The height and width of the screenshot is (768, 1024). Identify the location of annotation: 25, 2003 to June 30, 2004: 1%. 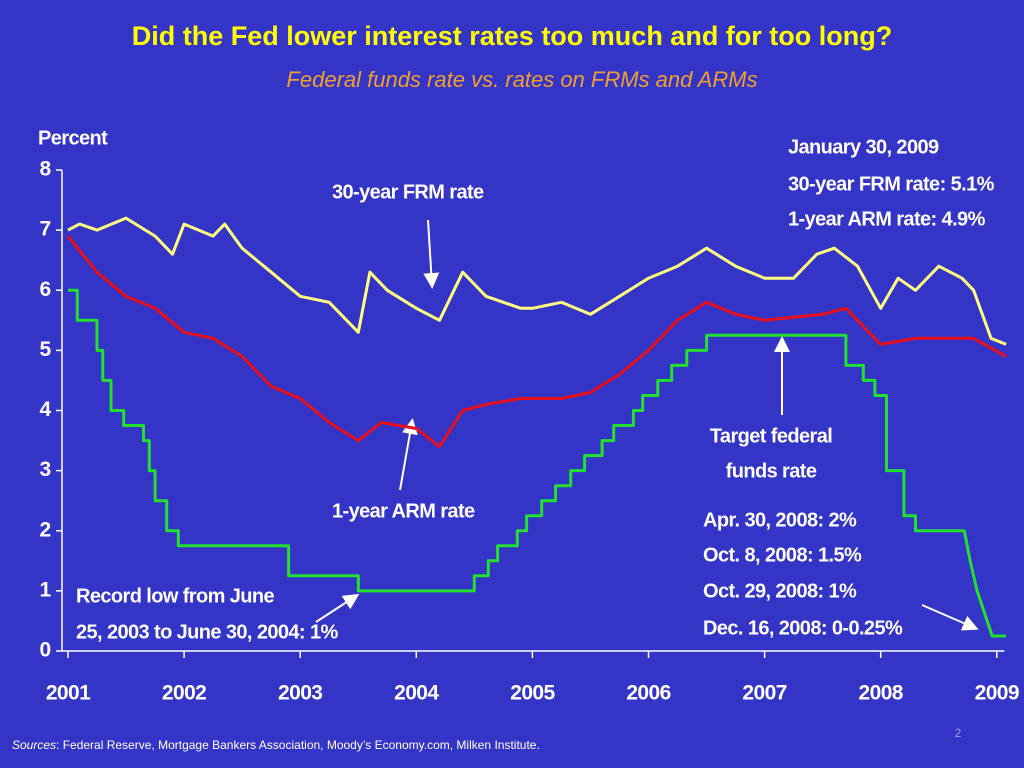
(207, 632).